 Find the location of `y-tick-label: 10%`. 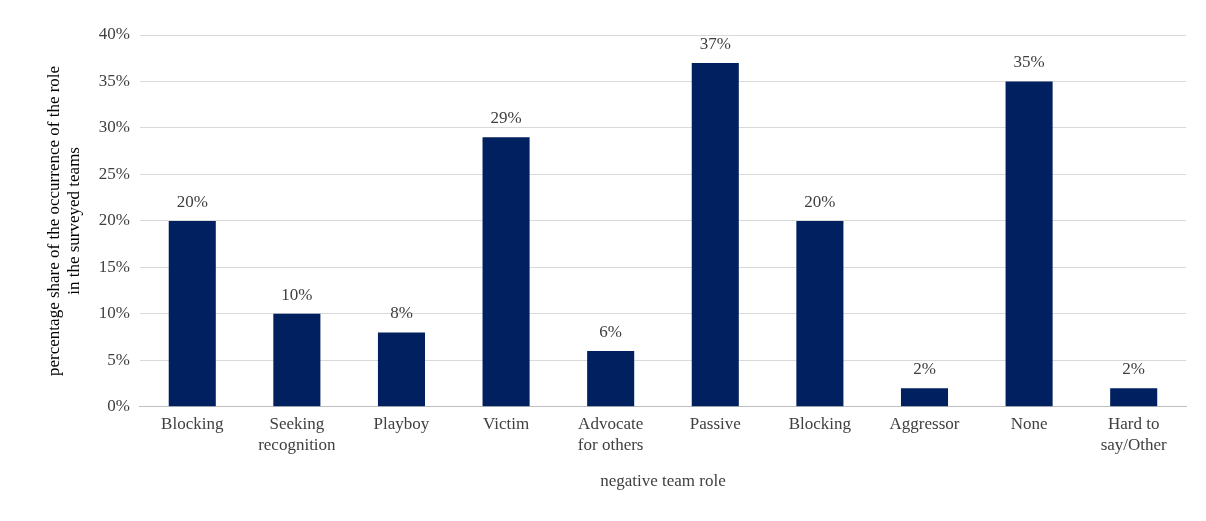

y-tick-label: 10% is located at coordinates (114, 313).